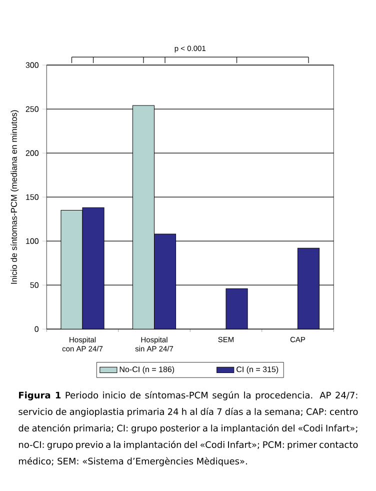 The height and width of the screenshot is (491, 376). What do you see at coordinates (147, 370) in the screenshot?
I see `legend-label: No-CI (n = 186)` at bounding box center [147, 370].